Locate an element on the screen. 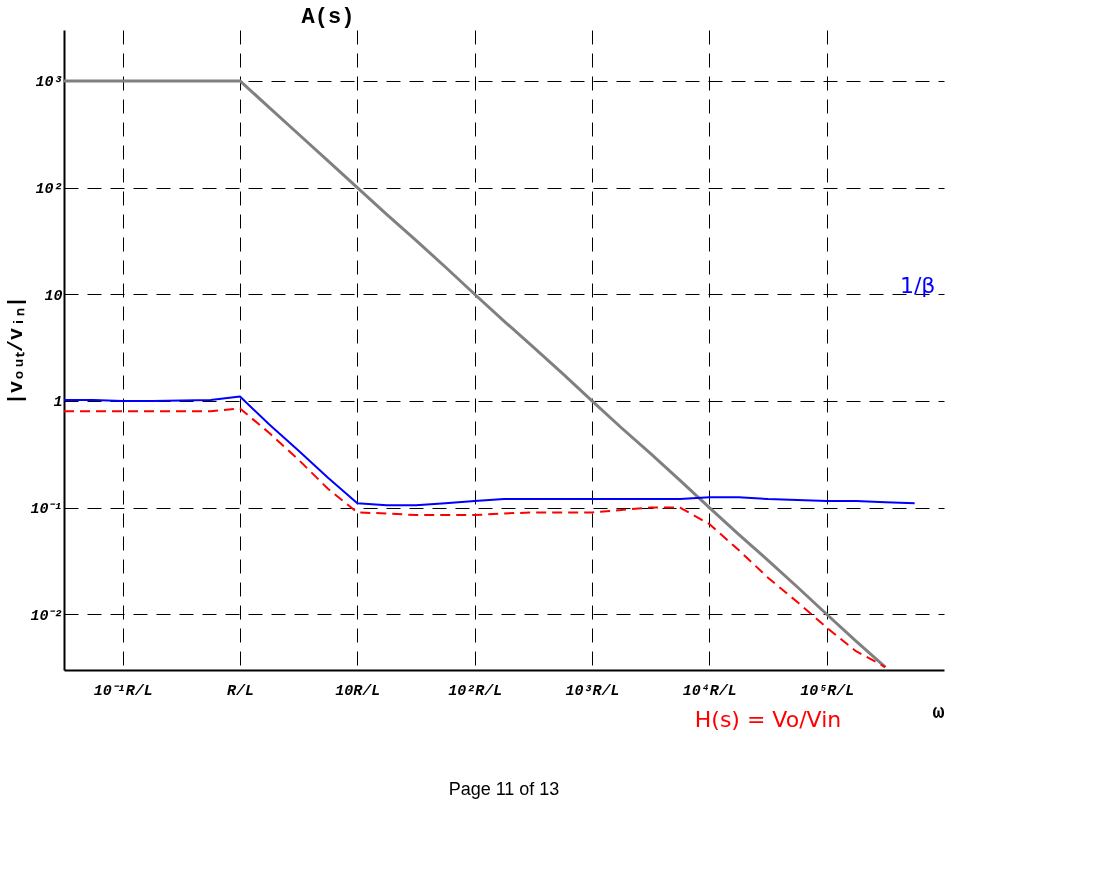 The width and height of the screenshot is (1109, 869). y-axis-title: |vₒᵤₜ/vᵢₙ| is located at coordinates (17, 350).